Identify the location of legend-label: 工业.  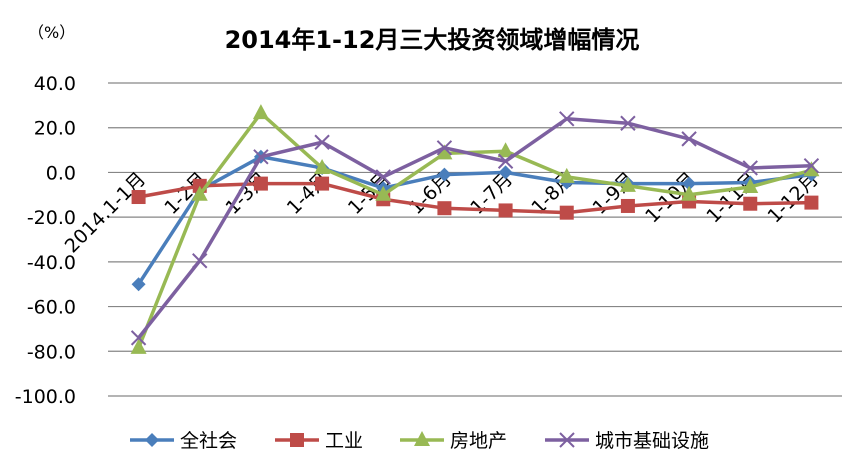
(344, 441).